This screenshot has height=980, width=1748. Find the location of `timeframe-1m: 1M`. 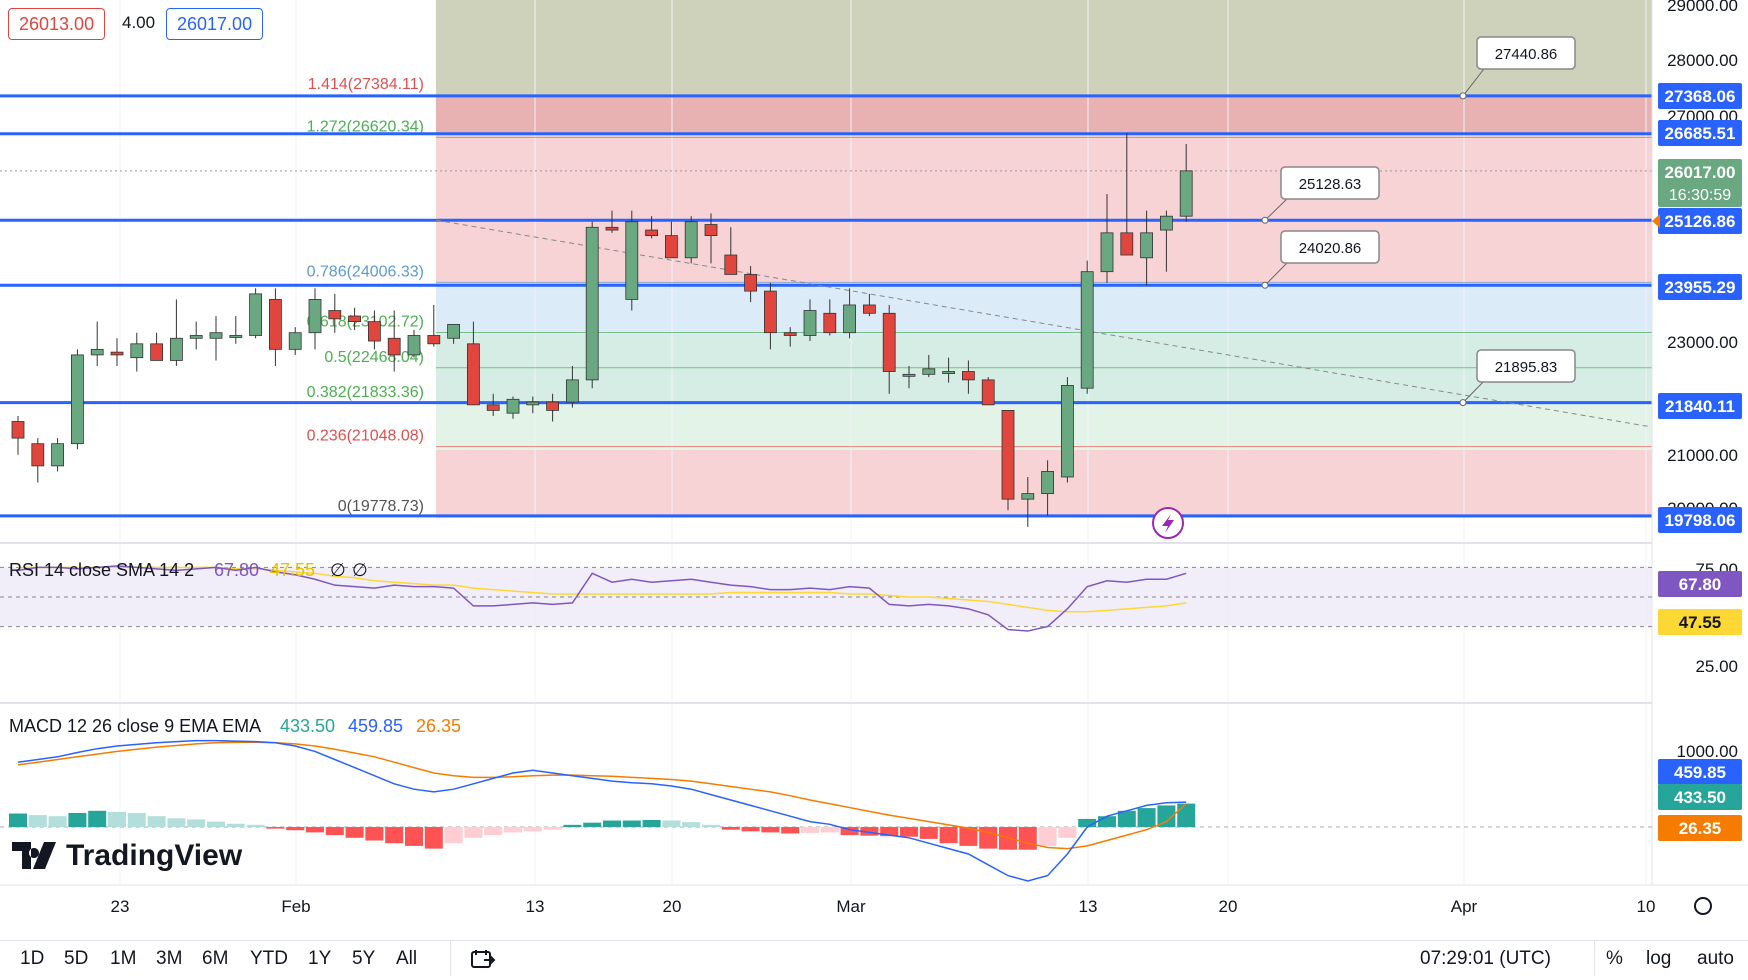

timeframe-1m: 1M is located at coordinates (123, 958).